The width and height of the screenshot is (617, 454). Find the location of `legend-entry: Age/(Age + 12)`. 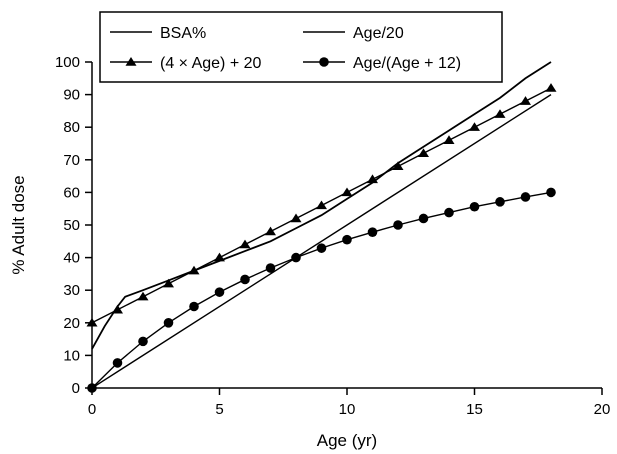

legend-entry: Age/(Age + 12) is located at coordinates (382, 63).